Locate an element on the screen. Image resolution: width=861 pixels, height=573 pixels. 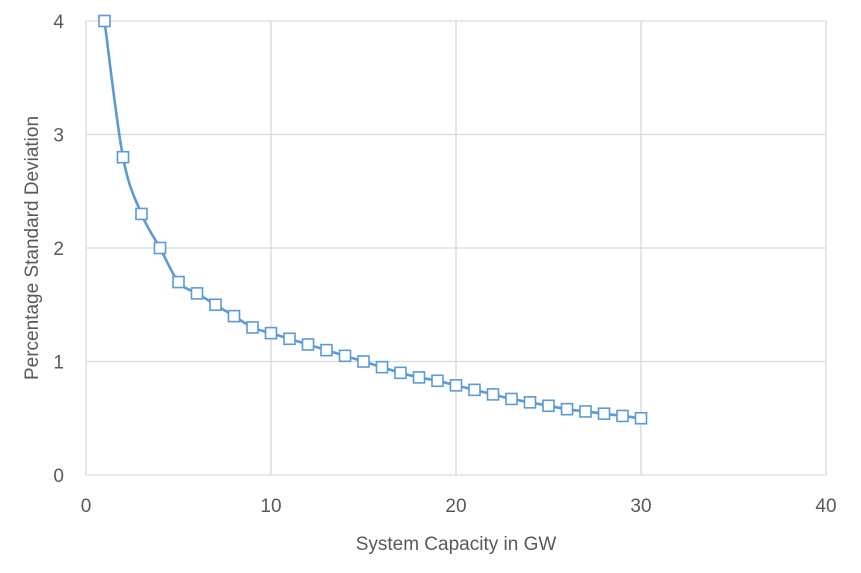
y-tick-label: 4 is located at coordinates (58, 22).